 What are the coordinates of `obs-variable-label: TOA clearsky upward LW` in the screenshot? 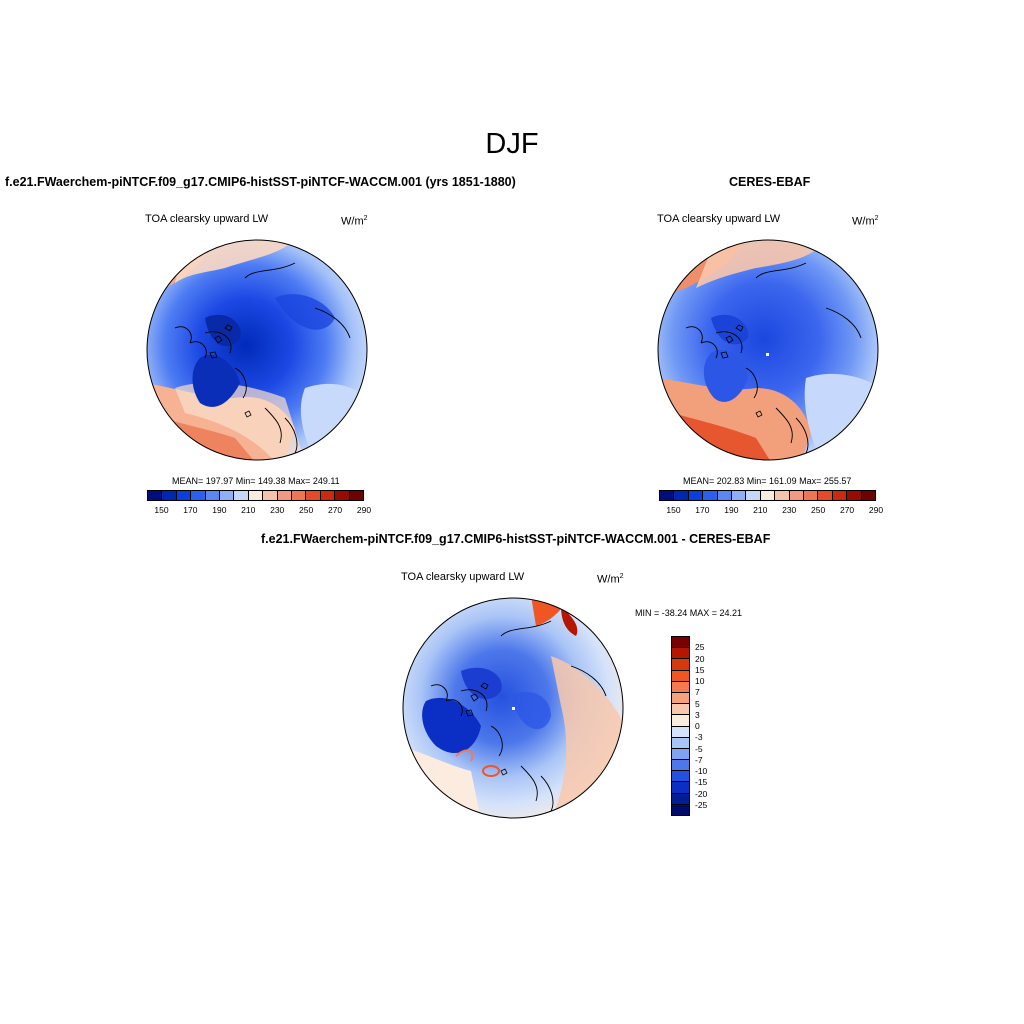 It's located at (719, 219).